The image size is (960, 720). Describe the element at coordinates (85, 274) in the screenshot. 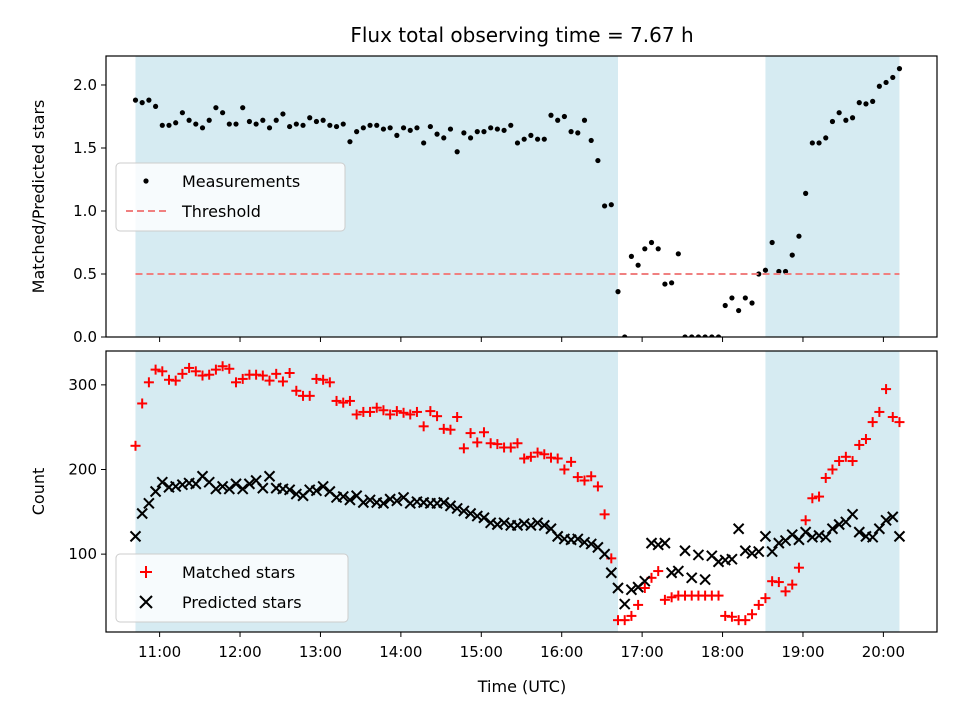

I see `y-tick-label: 0.5` at that location.